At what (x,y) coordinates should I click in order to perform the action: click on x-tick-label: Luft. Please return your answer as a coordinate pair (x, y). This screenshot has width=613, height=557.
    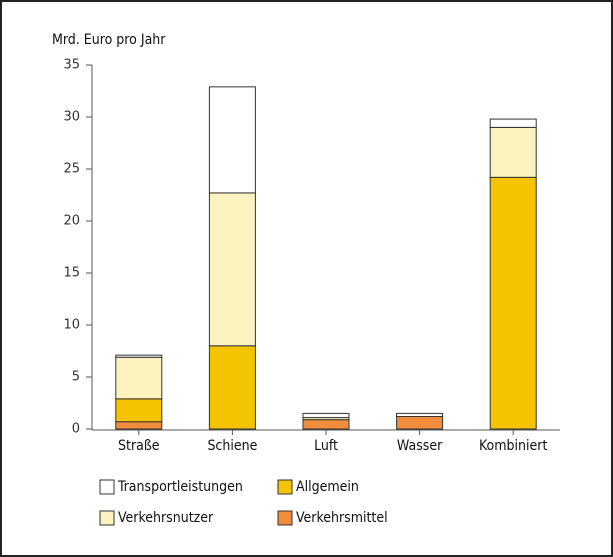
    Looking at the image, I should click on (326, 446).